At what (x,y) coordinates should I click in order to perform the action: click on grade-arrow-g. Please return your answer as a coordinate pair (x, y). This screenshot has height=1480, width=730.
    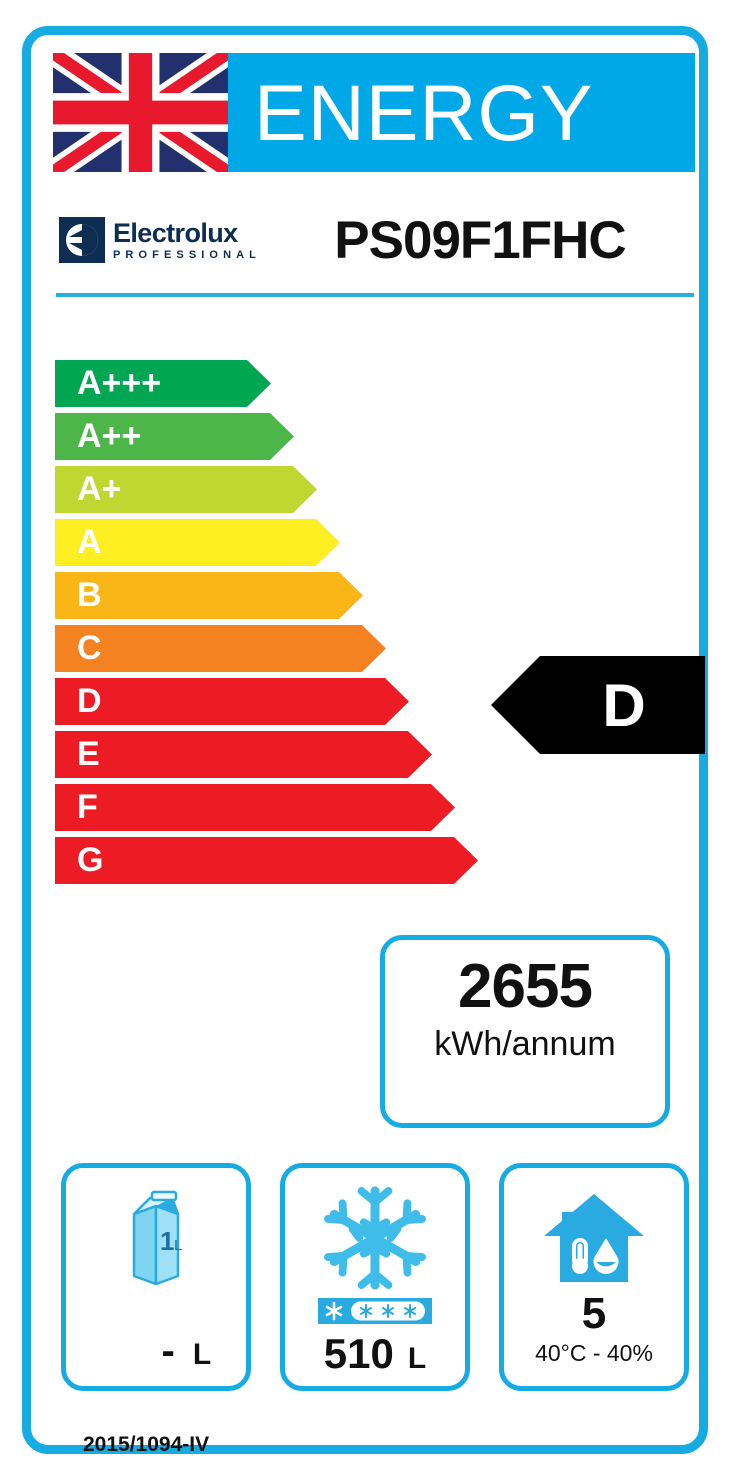
    Looking at the image, I should click on (266, 860).